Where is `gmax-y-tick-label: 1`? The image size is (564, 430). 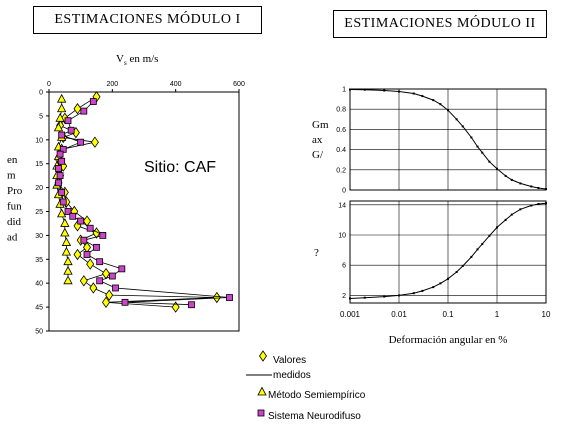 gmax-y-tick-label: 1 is located at coordinates (344, 90).